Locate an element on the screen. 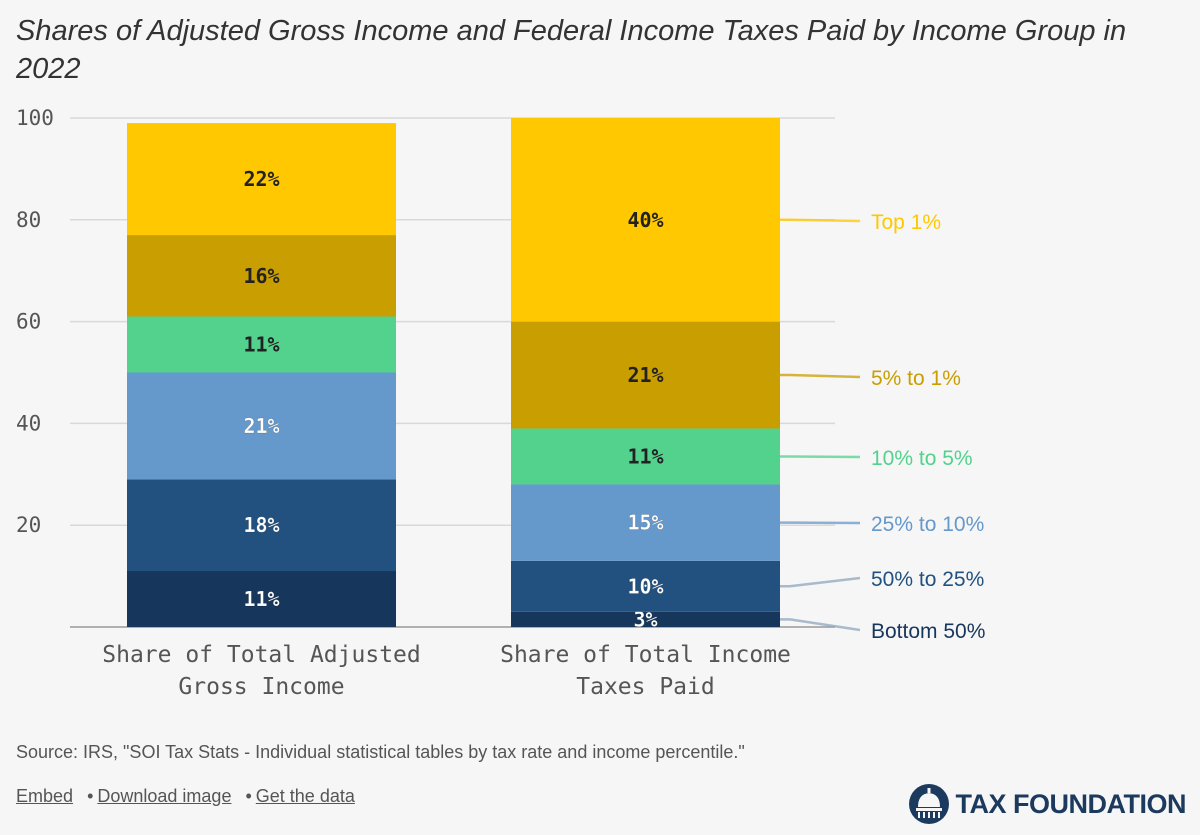 The width and height of the screenshot is (1200, 835). data-label: 15% is located at coordinates (645, 523).